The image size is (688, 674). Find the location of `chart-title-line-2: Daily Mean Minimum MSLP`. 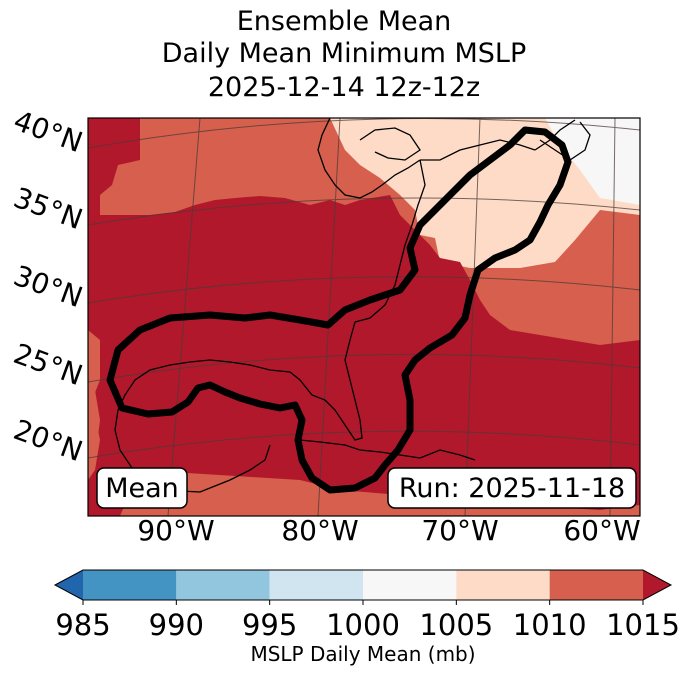

chart-title-line-2: Daily Mean Minimum MSLP is located at coordinates (344, 53).